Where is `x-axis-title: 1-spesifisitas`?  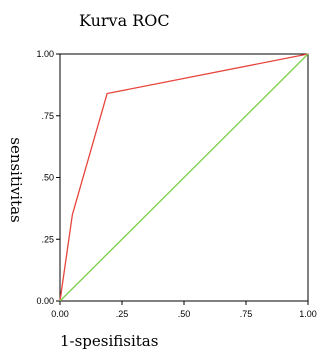
x-axis-title: 1-spesifisitas is located at coordinates (109, 341).